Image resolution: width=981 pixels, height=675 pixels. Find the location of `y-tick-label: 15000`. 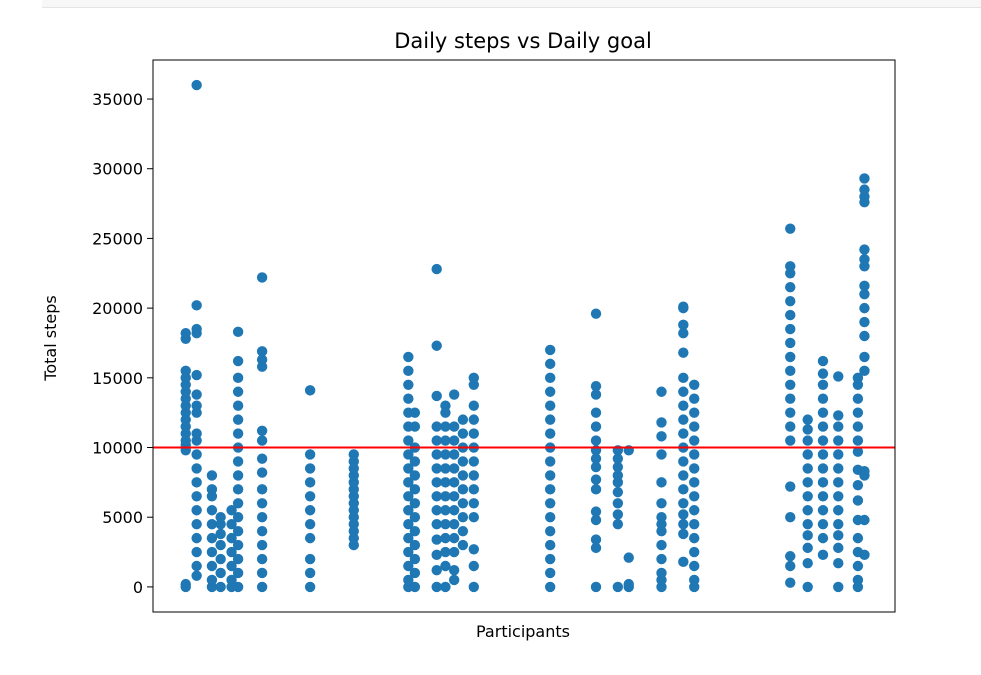

y-tick-label: 15000 is located at coordinates (117, 378).